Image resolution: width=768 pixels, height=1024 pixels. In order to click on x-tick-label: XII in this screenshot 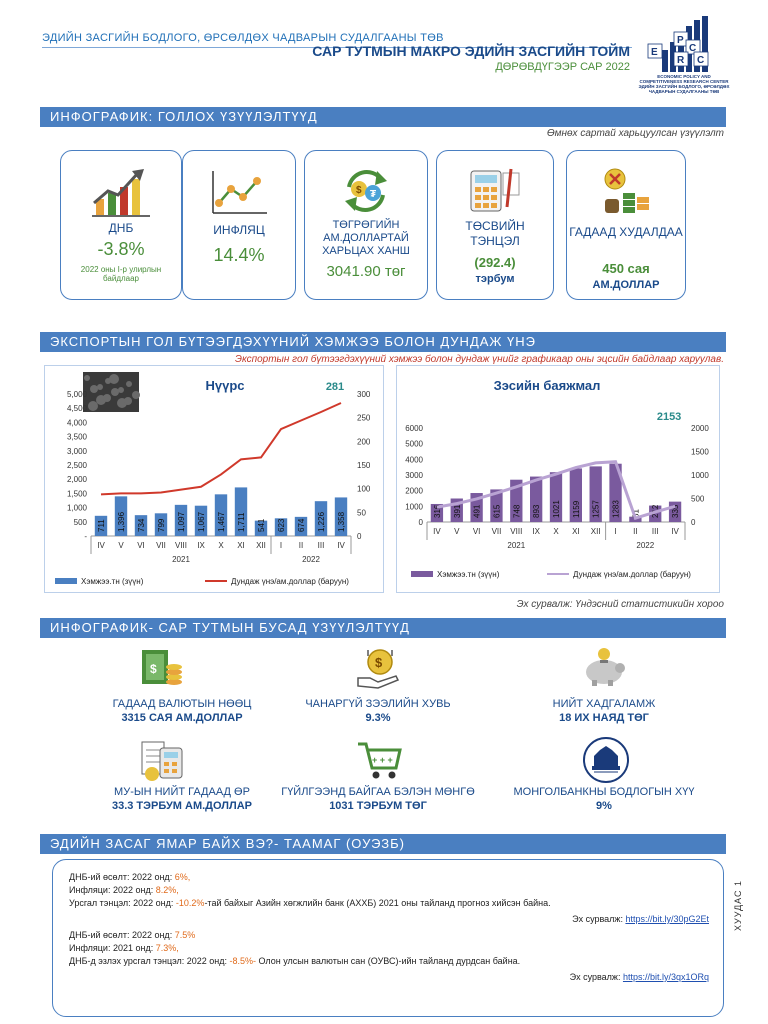, I will do `click(261, 545)`.